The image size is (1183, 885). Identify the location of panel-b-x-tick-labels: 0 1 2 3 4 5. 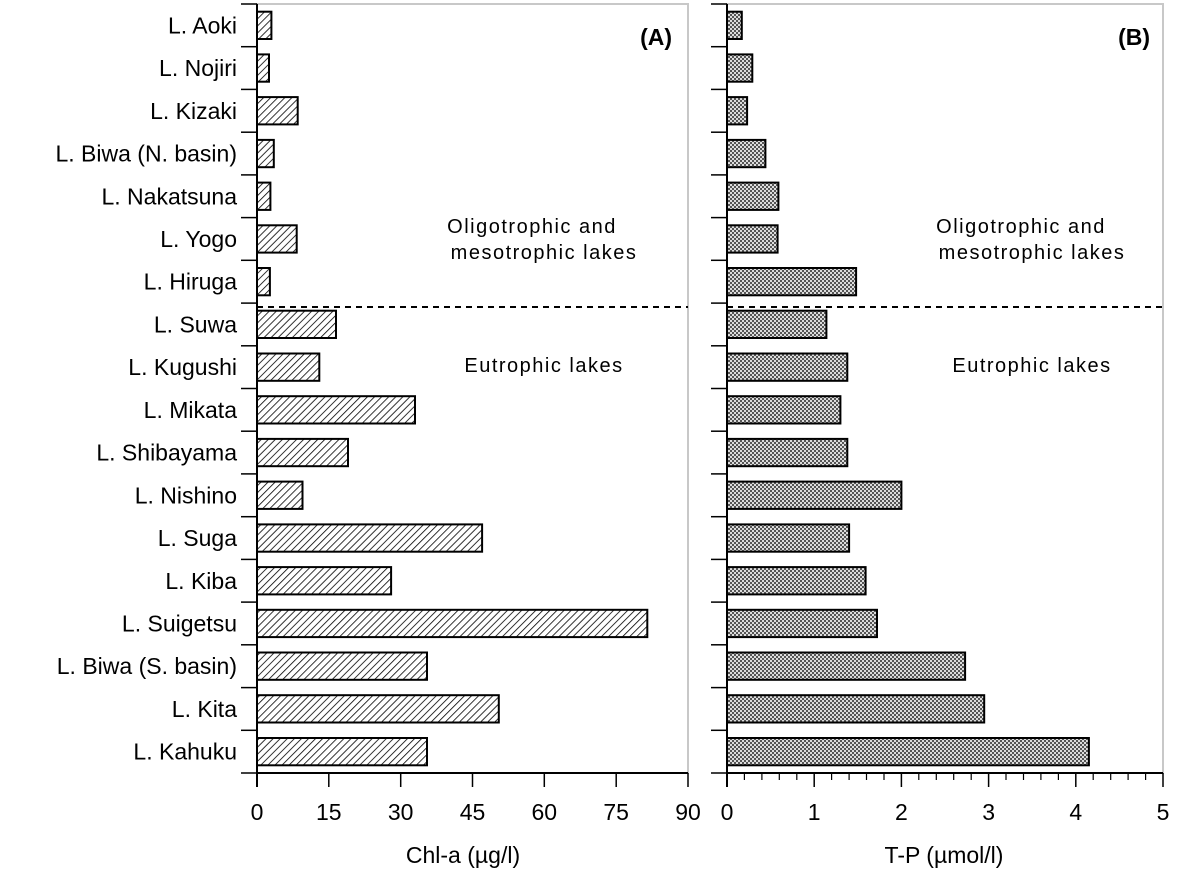
(945, 812).